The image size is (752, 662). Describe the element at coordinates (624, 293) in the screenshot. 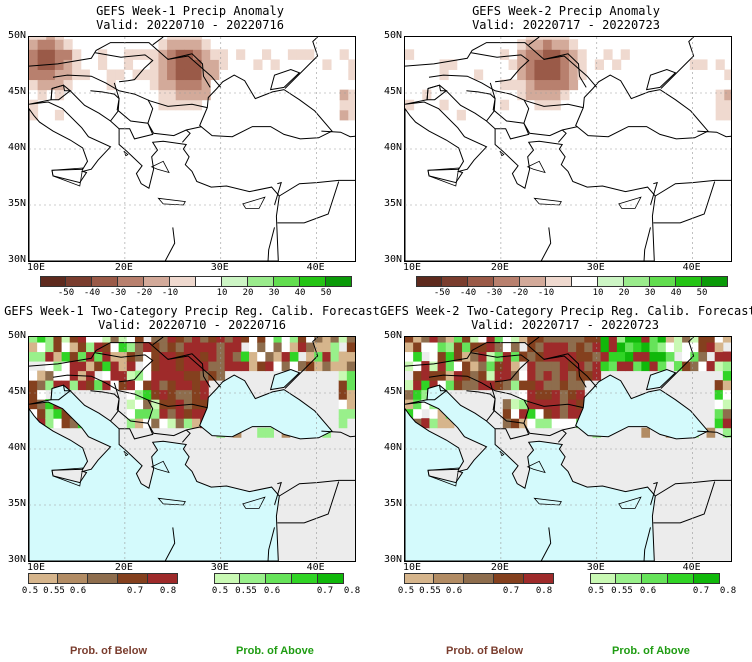

I see `colorbar-label: 20` at that location.